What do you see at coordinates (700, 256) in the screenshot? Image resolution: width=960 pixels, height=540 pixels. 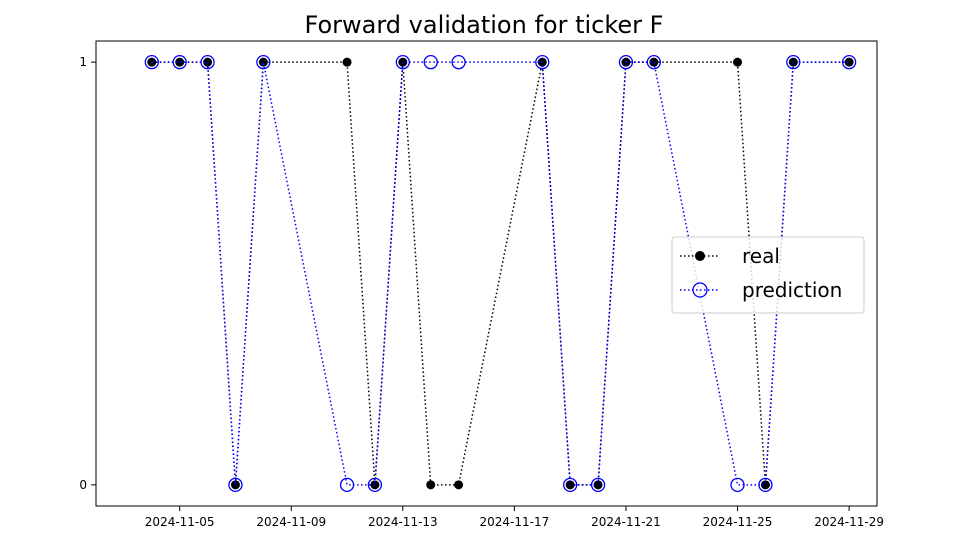 I see `legend-real-marker` at bounding box center [700, 256].